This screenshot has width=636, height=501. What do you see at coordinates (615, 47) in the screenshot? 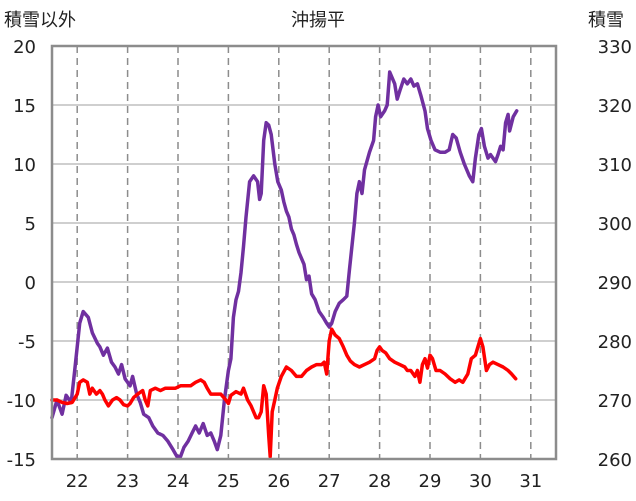
I see `right-tick-label: 330` at bounding box center [615, 47].